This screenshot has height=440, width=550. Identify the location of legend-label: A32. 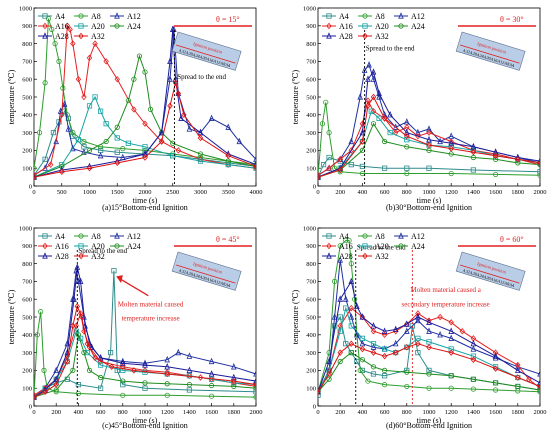
(98, 36).